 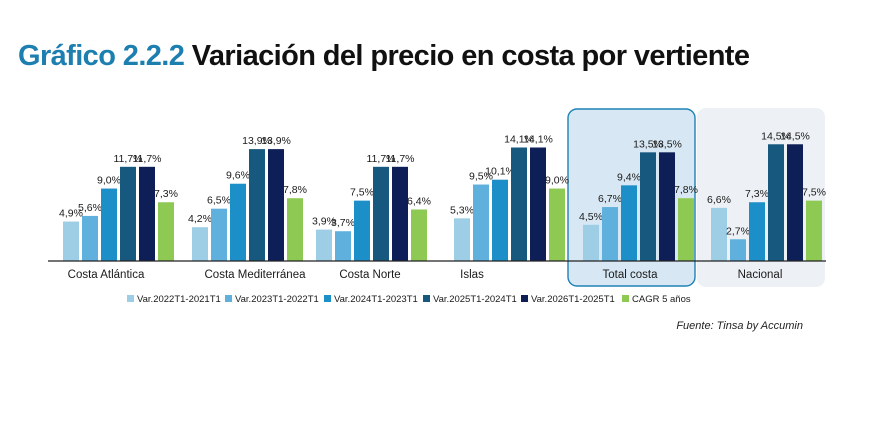 I want to click on data-label: 9,4%, so click(x=629, y=177).